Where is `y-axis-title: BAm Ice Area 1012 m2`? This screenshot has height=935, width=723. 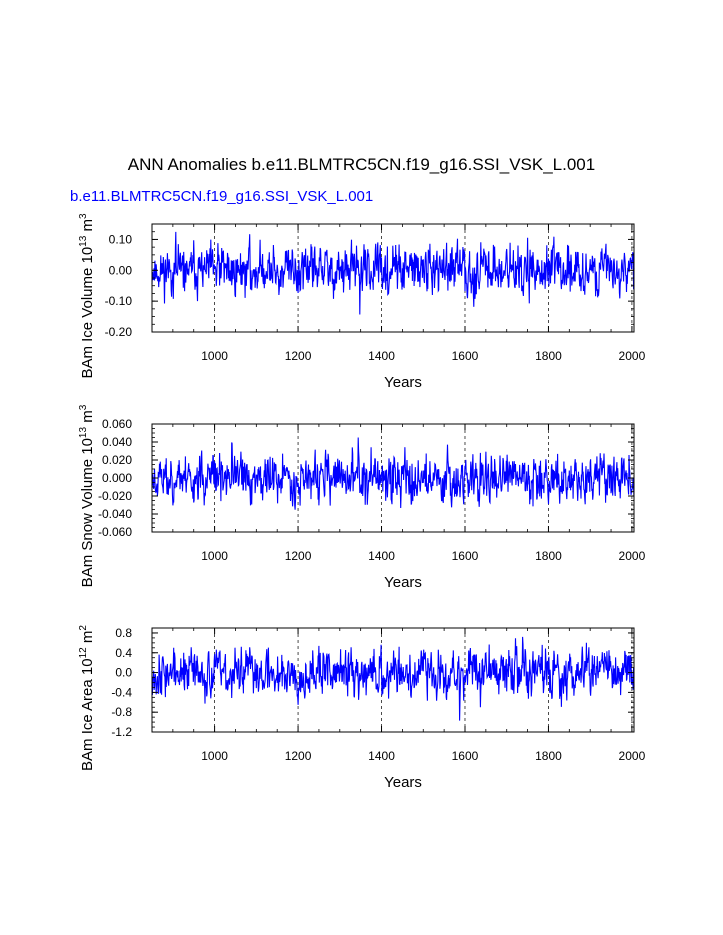 y-axis-title: BAm Ice Area 1012 m2 is located at coordinates (87, 698).